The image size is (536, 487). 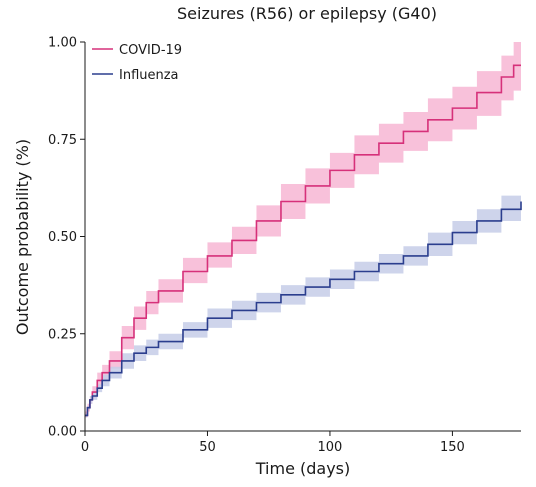 I want to click on y-tick-label: 0.25, so click(x=62, y=334).